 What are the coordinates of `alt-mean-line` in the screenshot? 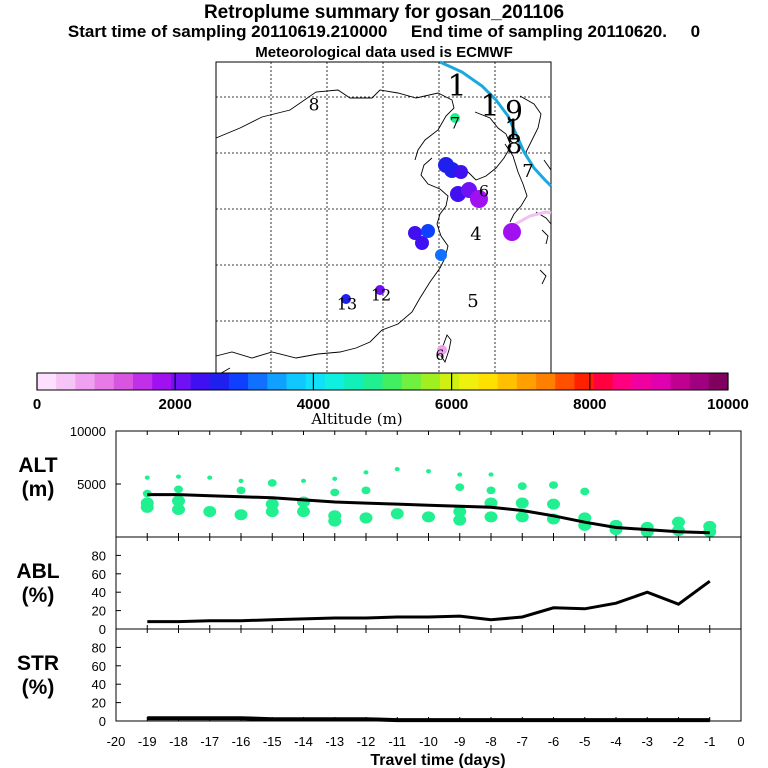 It's located at (428, 514).